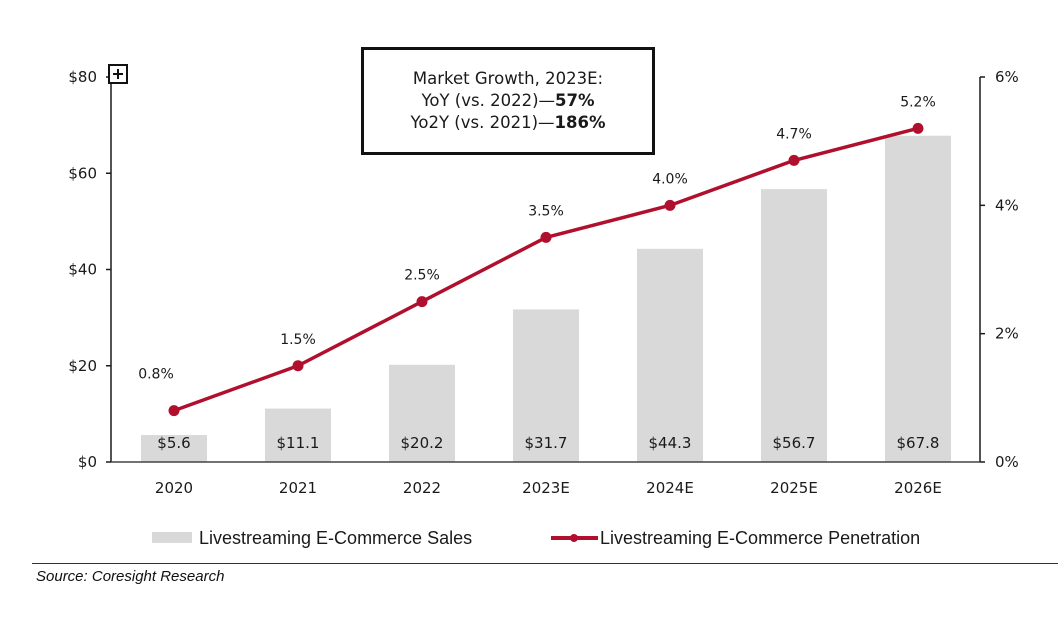 This screenshot has height=620, width=1058. What do you see at coordinates (546, 443) in the screenshot?
I see `sales-bar-label: $31.7` at bounding box center [546, 443].